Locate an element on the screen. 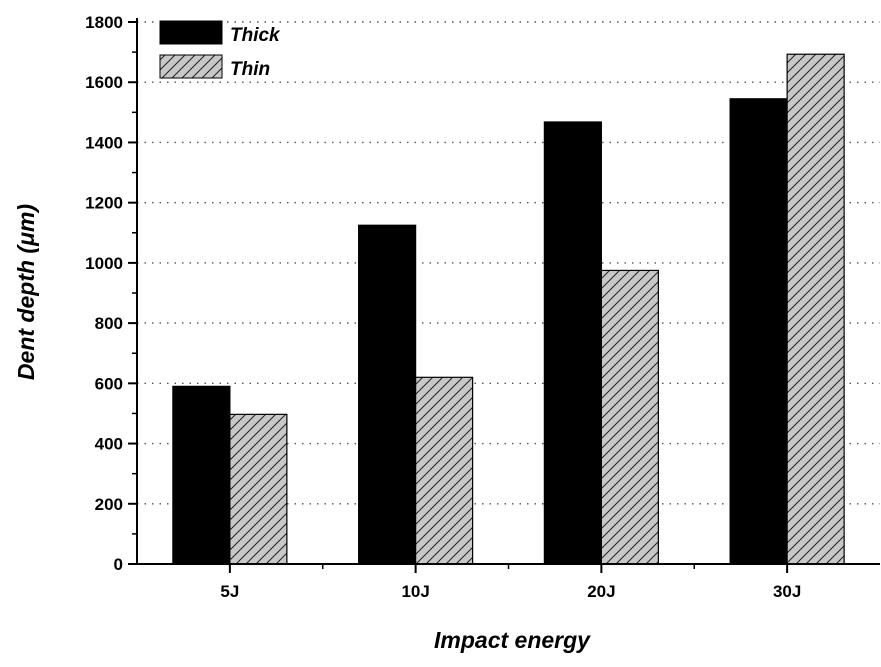 This screenshot has width=881, height=667. y-tick-label: 1000 is located at coordinates (104, 263).